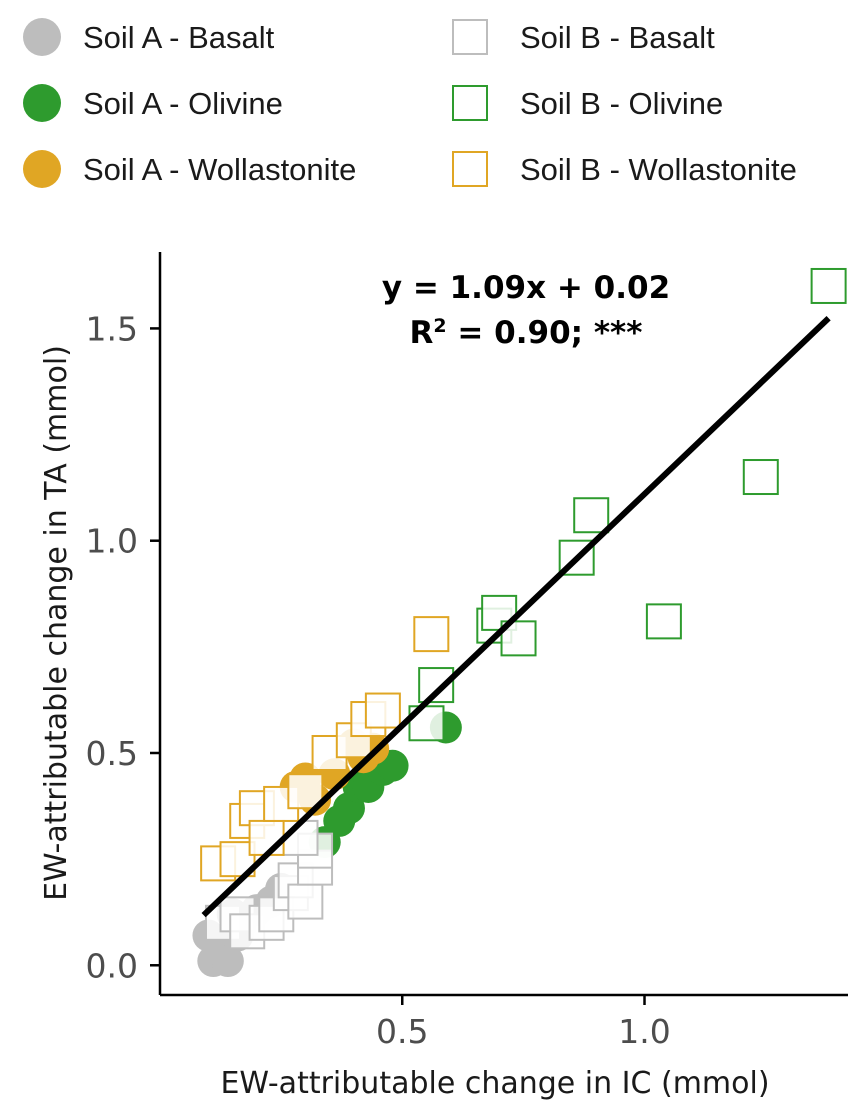  Describe the element at coordinates (179, 37) in the screenshot. I see `legend-soil-a-basalt-label: Soil A - Basalt` at that location.